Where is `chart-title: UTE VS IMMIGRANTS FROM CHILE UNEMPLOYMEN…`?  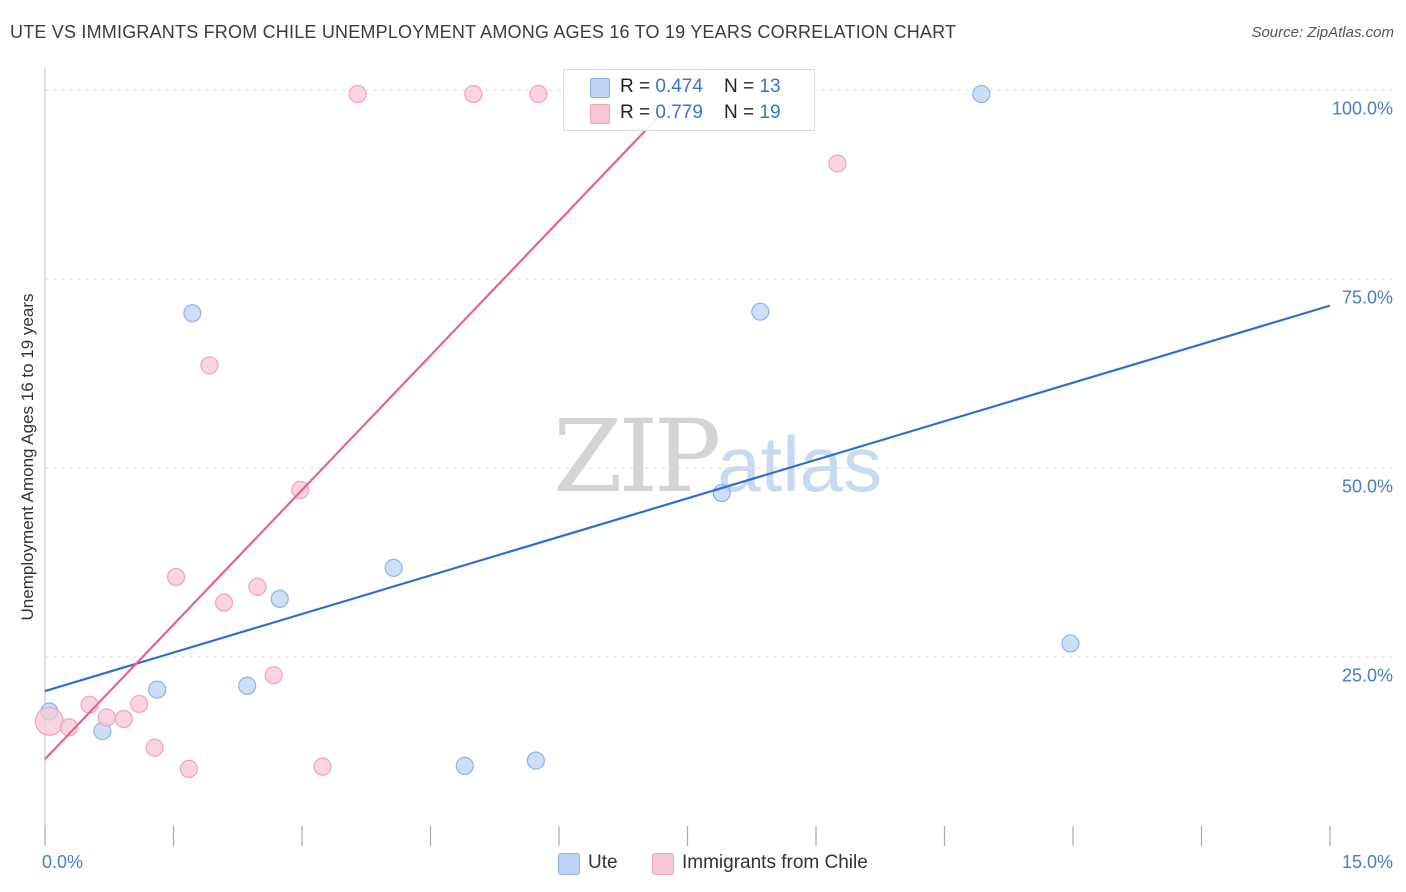 chart-title: UTE VS IMMIGRANTS FROM CHILE UNEMPLOYMEN… is located at coordinates (483, 32).